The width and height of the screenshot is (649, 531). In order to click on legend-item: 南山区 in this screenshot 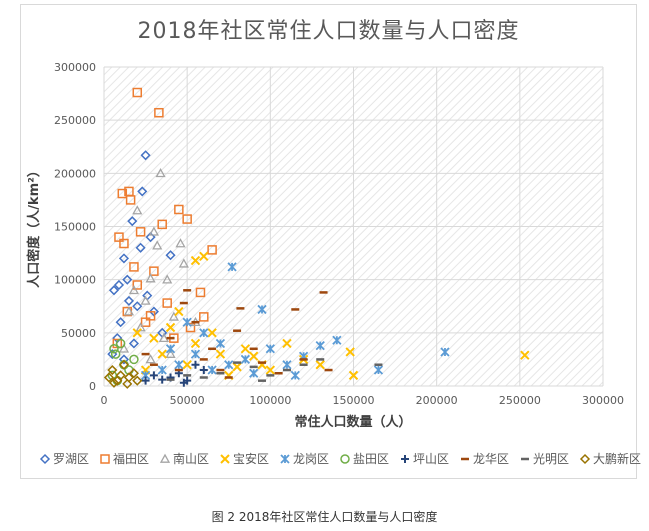, I will do `click(184, 458)`.